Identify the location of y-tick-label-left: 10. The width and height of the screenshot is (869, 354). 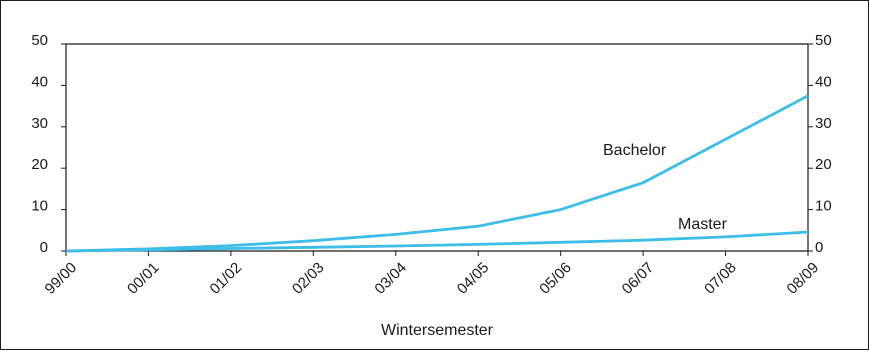
(39, 206).